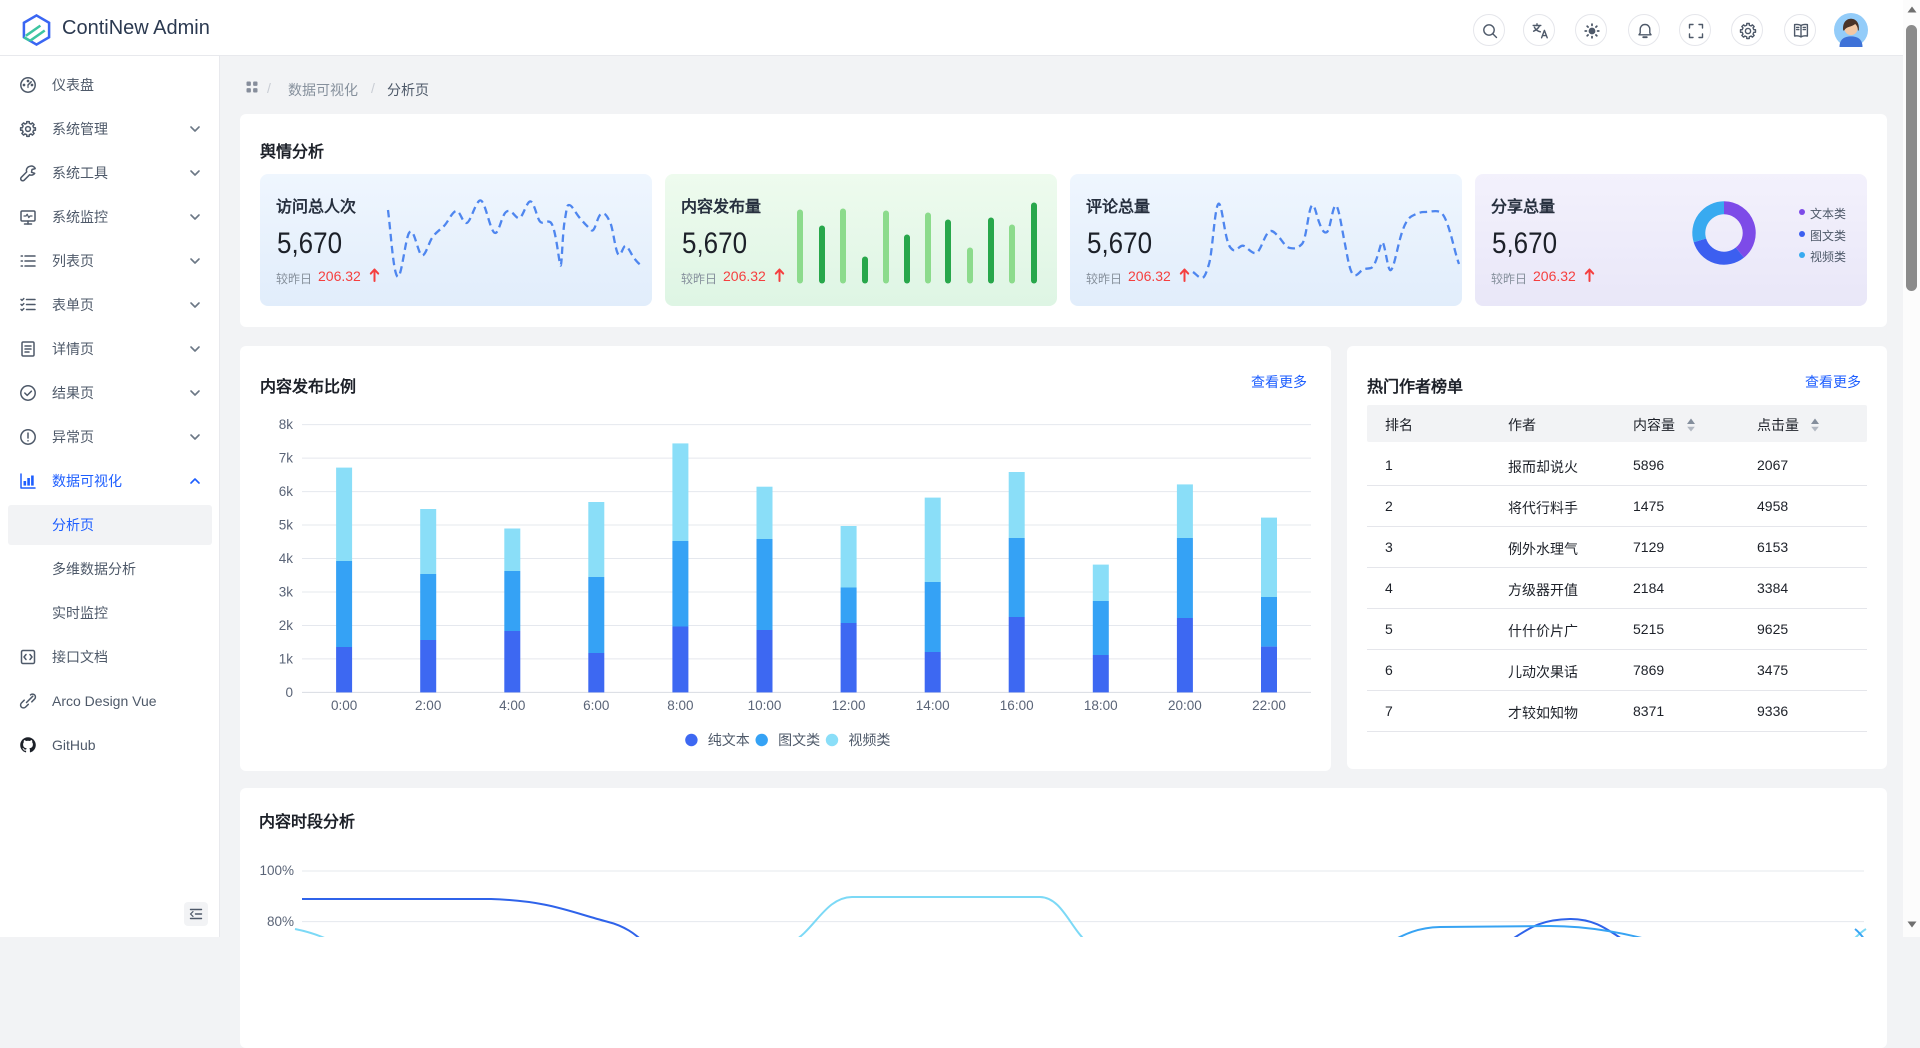 Image resolution: width=1920 pixels, height=1048 pixels. What do you see at coordinates (286, 558) in the screenshot?
I see `svg-text: 4k` at bounding box center [286, 558].